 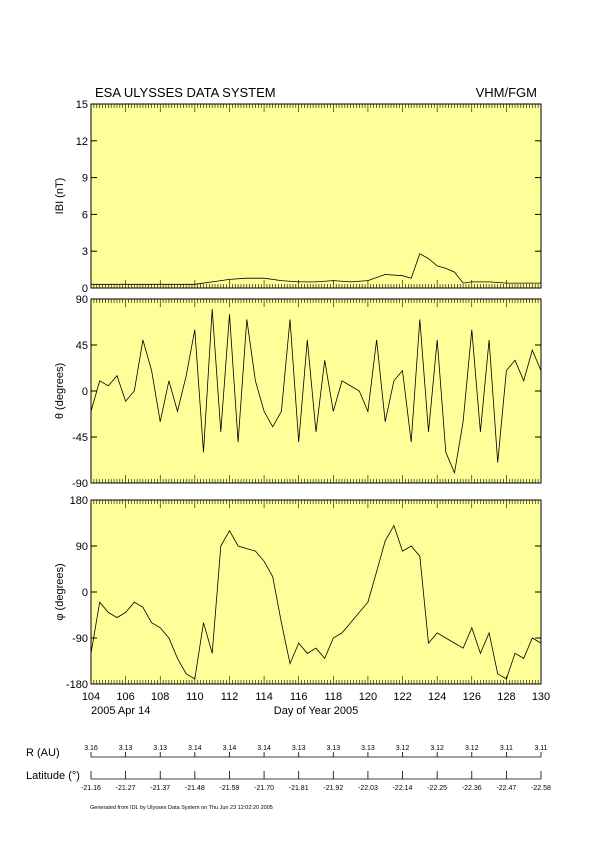 I want to click on panel-theta-series-line, so click(x=316, y=392).